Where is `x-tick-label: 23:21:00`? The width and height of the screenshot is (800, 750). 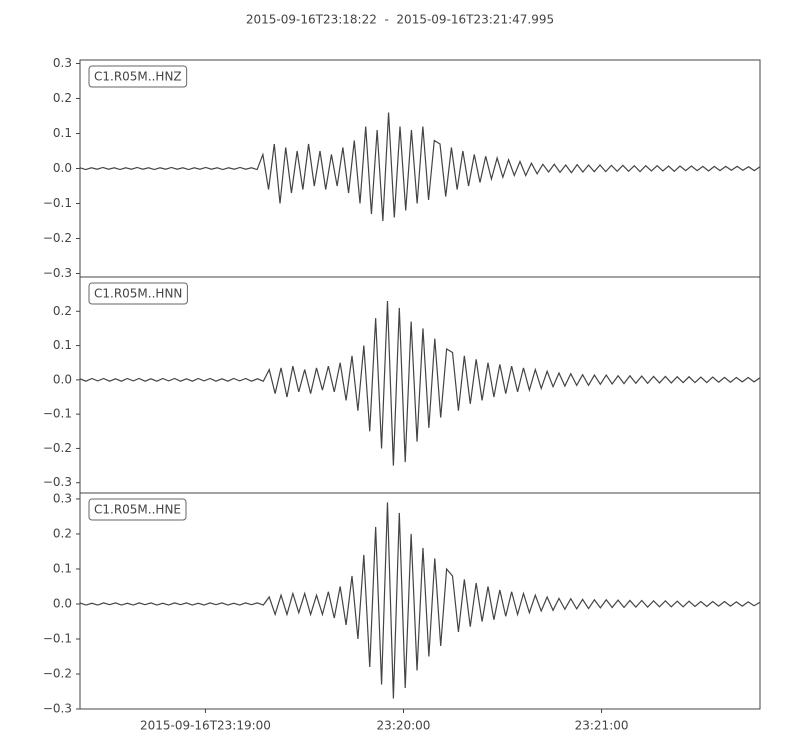 x-tick-label: 23:21:00 is located at coordinates (602, 726).